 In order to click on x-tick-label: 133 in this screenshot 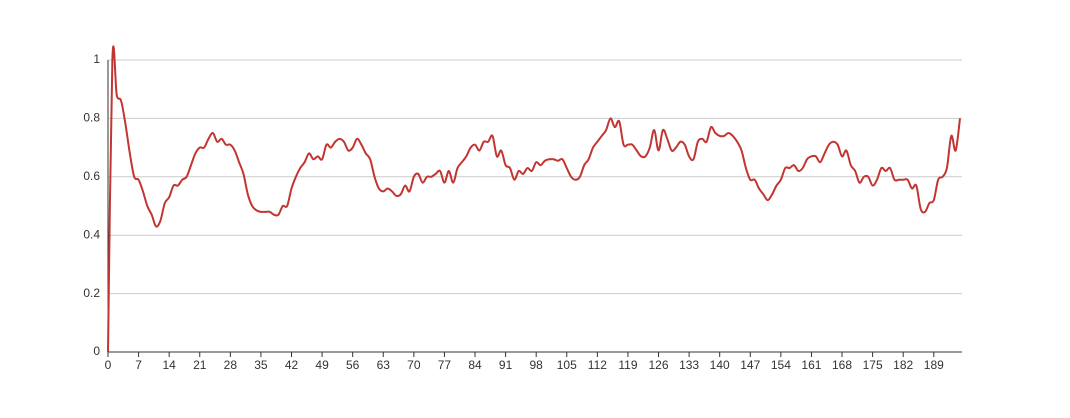, I will do `click(689, 365)`.